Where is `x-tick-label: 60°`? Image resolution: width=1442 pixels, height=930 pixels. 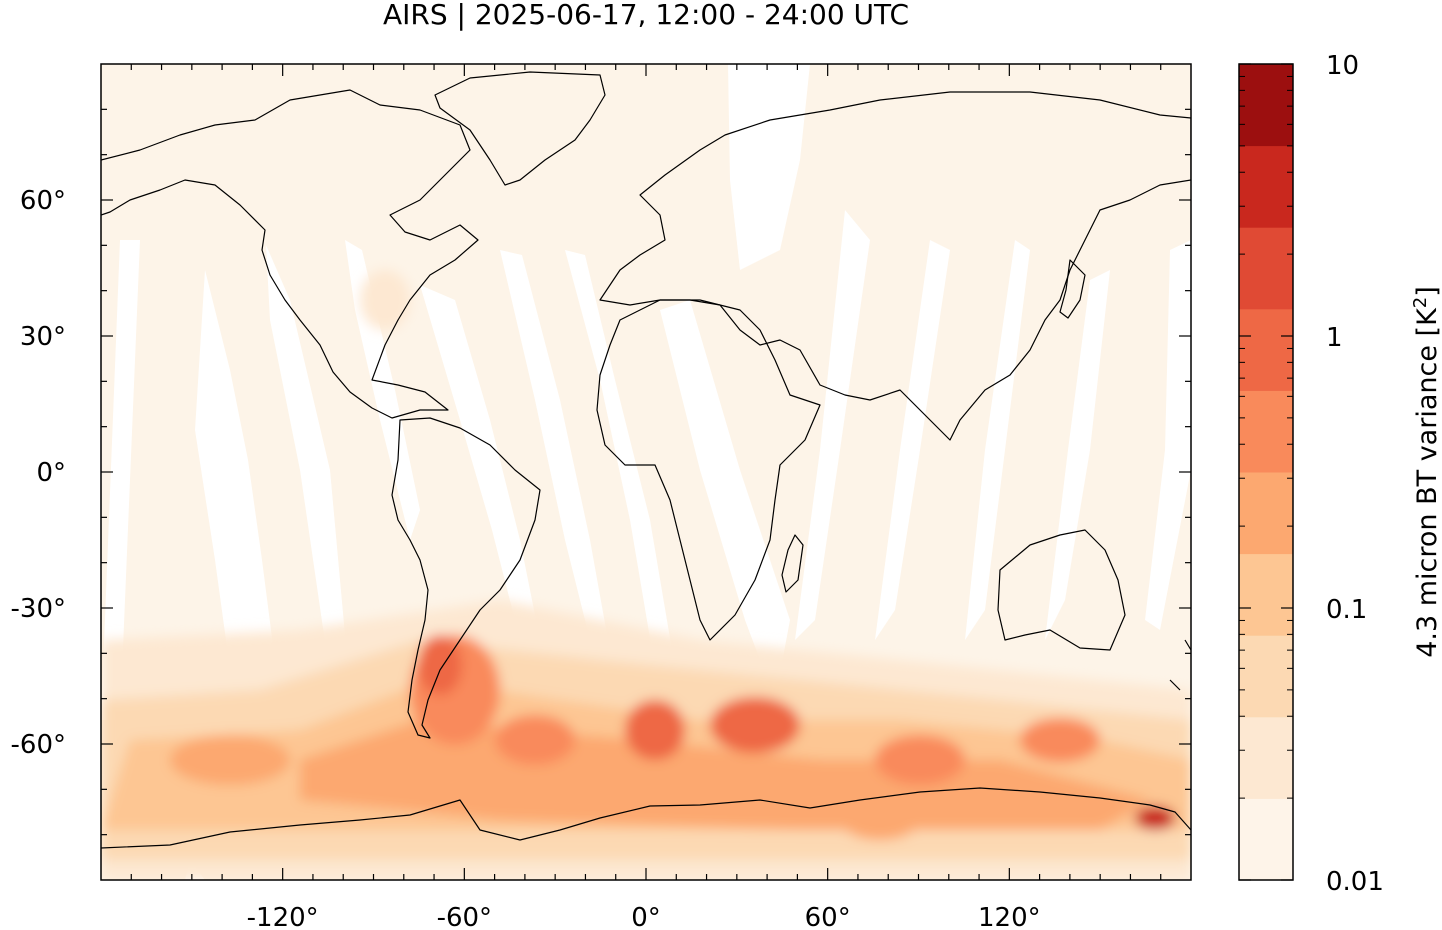 x-tick-label: 60° is located at coordinates (828, 916).